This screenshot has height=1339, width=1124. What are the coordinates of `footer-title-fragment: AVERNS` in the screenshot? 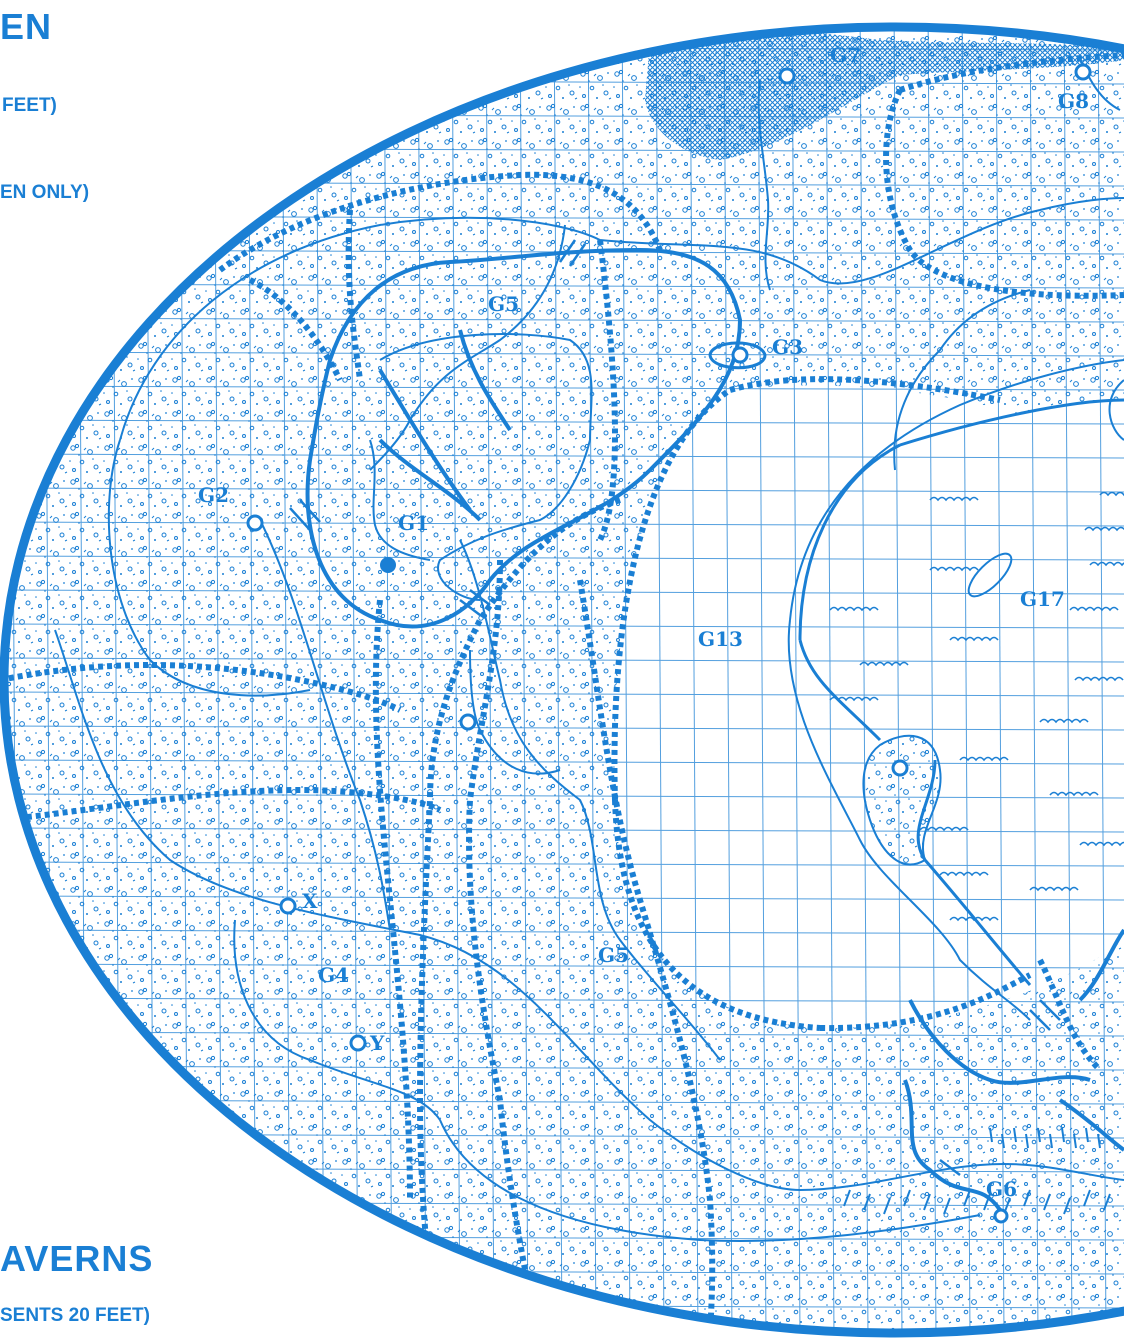 It's located at (77, 1258).